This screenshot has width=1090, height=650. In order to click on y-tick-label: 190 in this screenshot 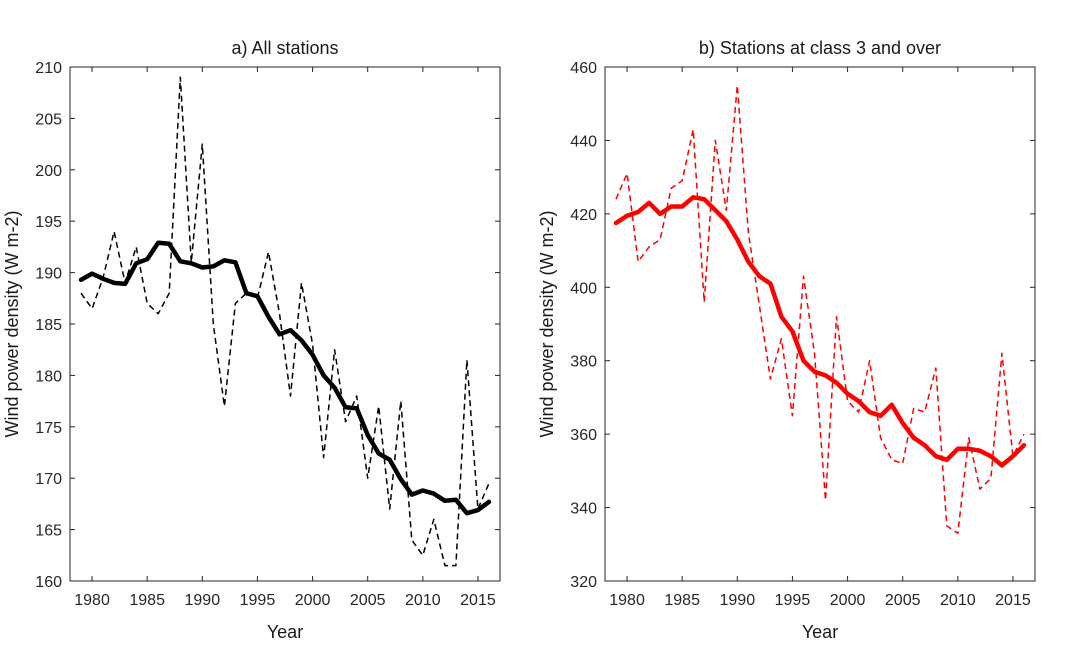, I will do `click(48, 274)`.